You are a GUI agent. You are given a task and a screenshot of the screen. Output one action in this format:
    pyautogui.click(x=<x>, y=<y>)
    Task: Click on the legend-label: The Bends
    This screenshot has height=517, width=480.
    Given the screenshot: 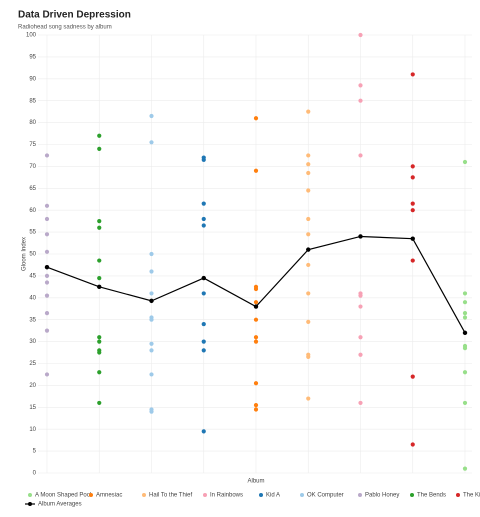 What is the action you would take?
    pyautogui.click(x=431, y=496)
    